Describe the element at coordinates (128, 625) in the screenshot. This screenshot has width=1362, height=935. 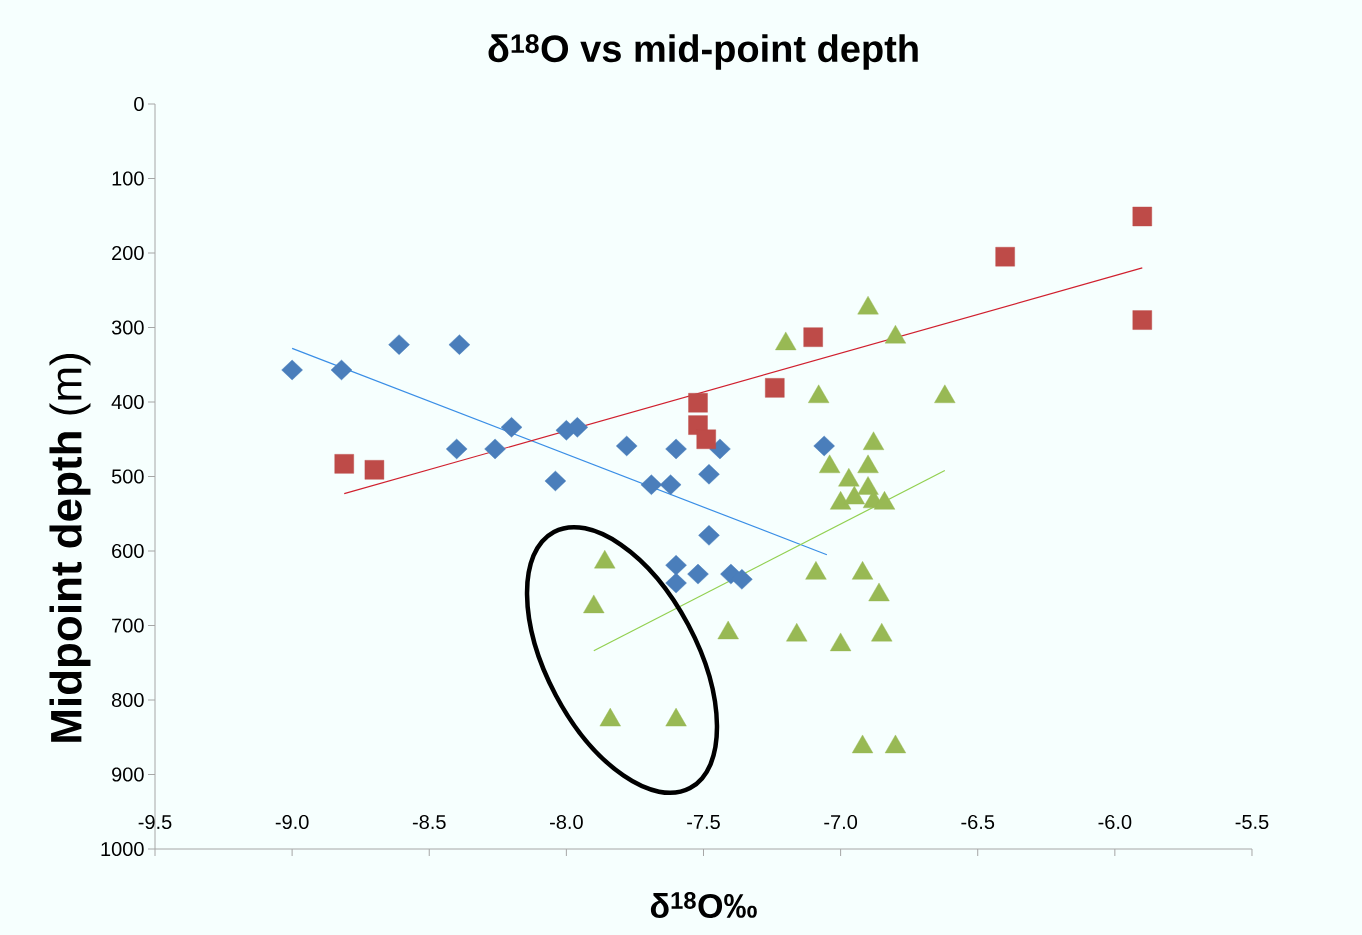
I see `y-tick-label: 700` at that location.